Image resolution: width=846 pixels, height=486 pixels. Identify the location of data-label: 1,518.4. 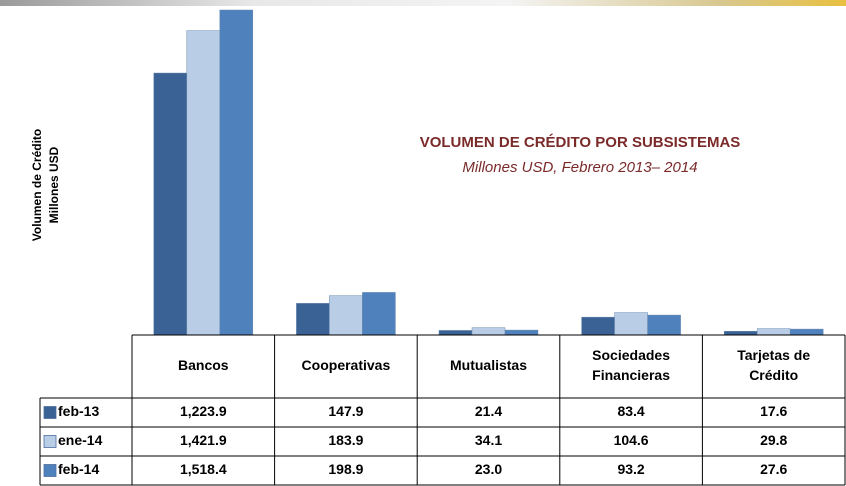
(203, 469).